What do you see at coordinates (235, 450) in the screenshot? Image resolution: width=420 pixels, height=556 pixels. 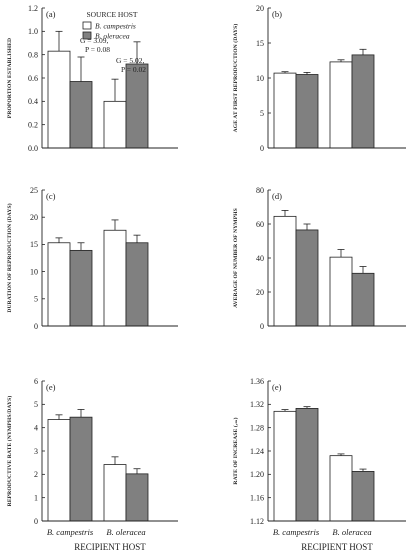 I see `y-axis-label: RATE OF INCREASE (ᵣₘ)` at bounding box center [235, 450].